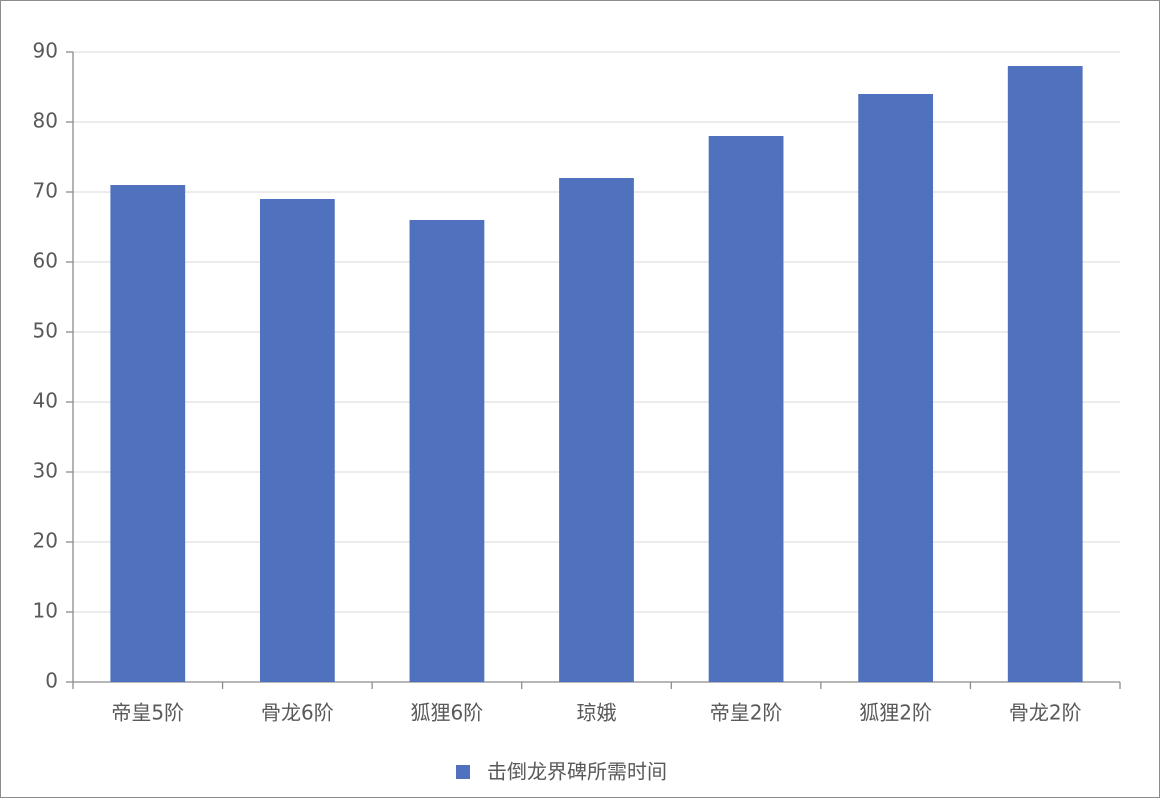  Describe the element at coordinates (45, 121) in the screenshot. I see `y-tick-label: 80` at that location.